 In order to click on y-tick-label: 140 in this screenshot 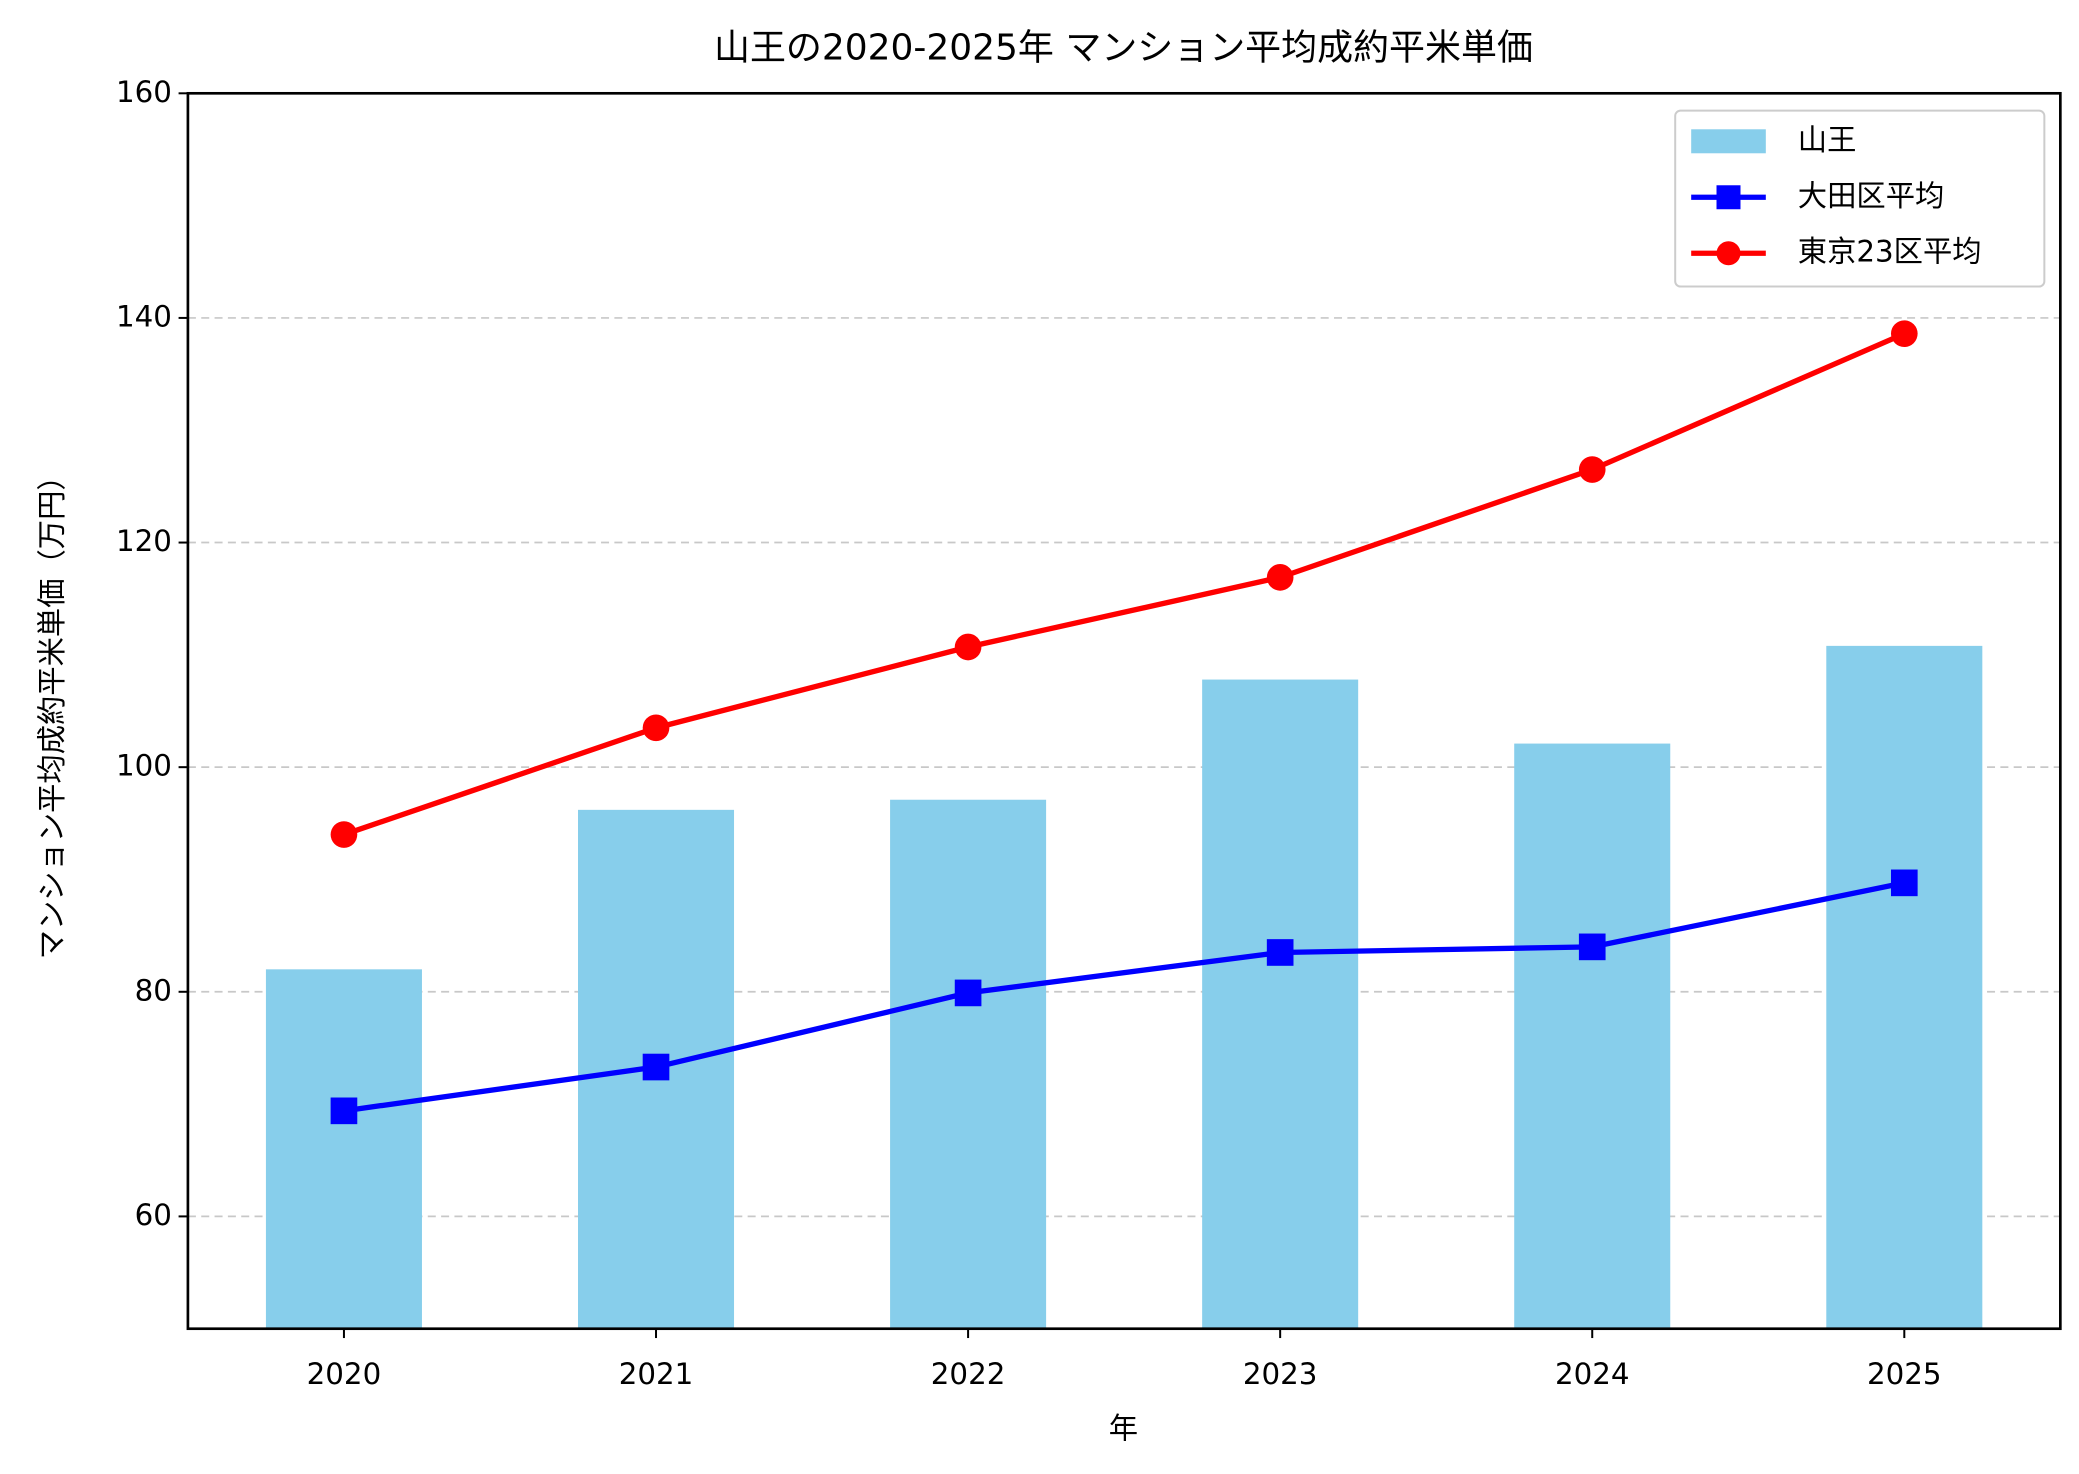, I will do `click(144, 316)`.